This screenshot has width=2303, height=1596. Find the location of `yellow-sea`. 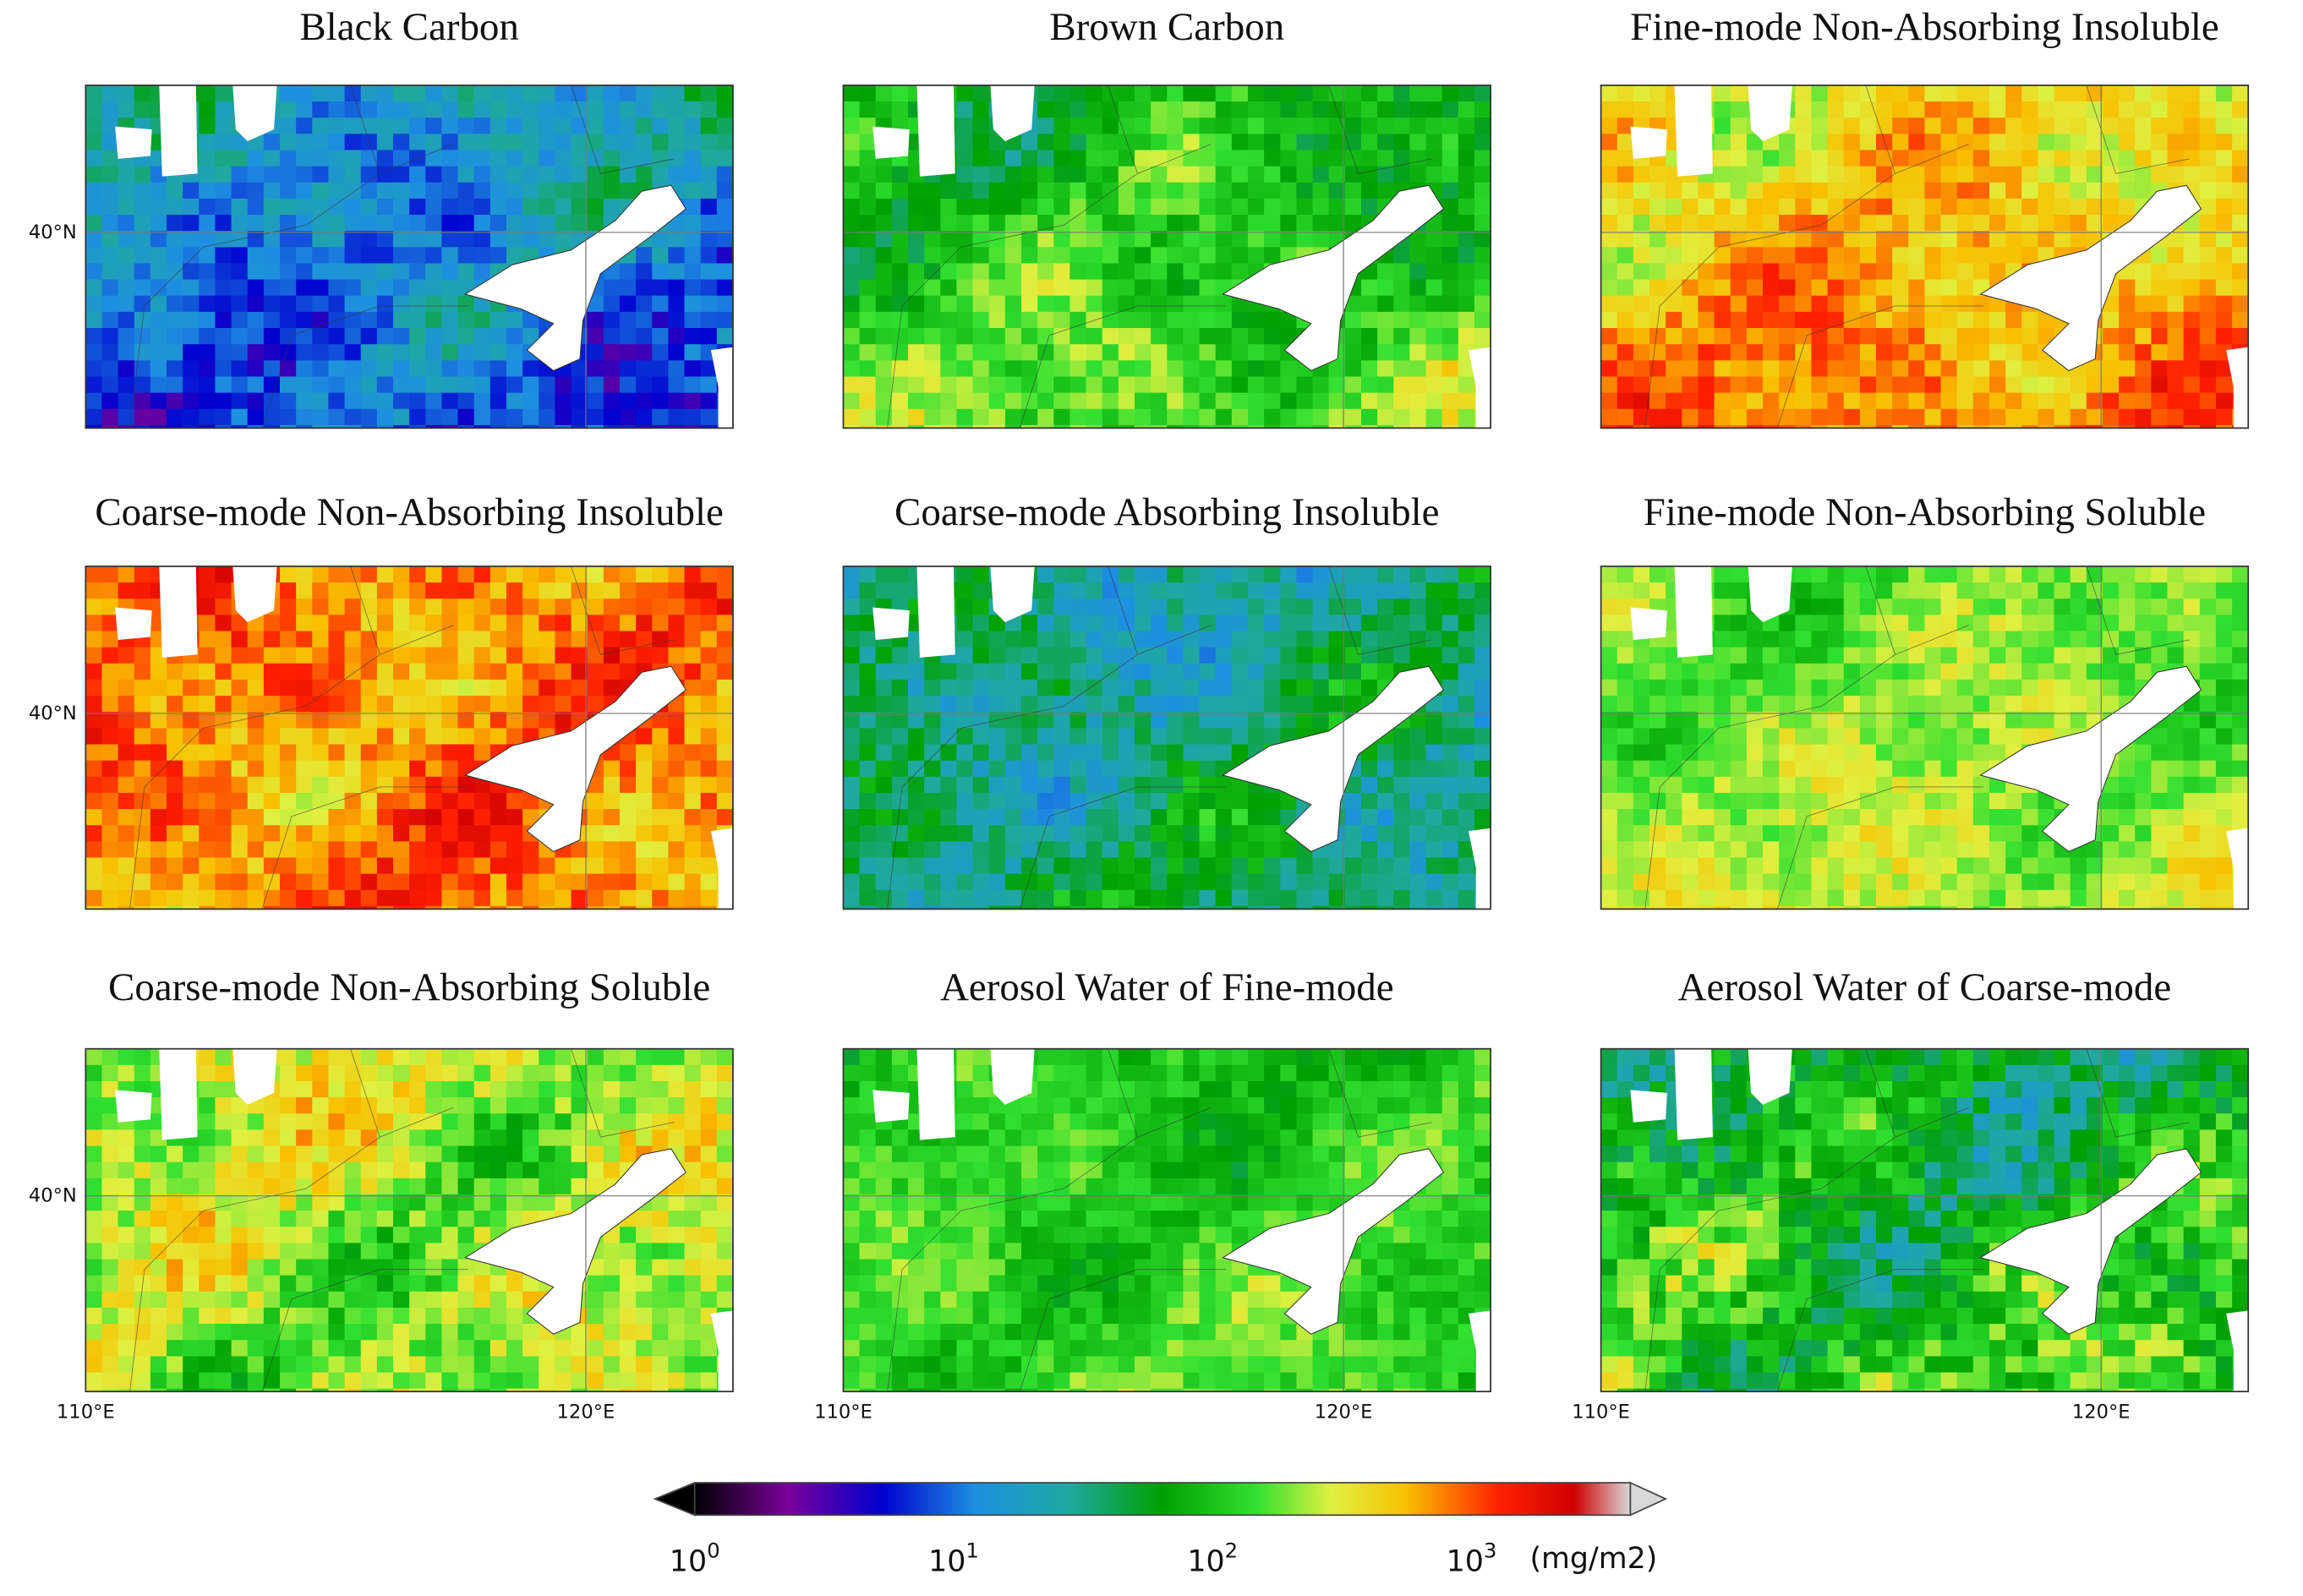

yellow-sea is located at coordinates (1480, 388).